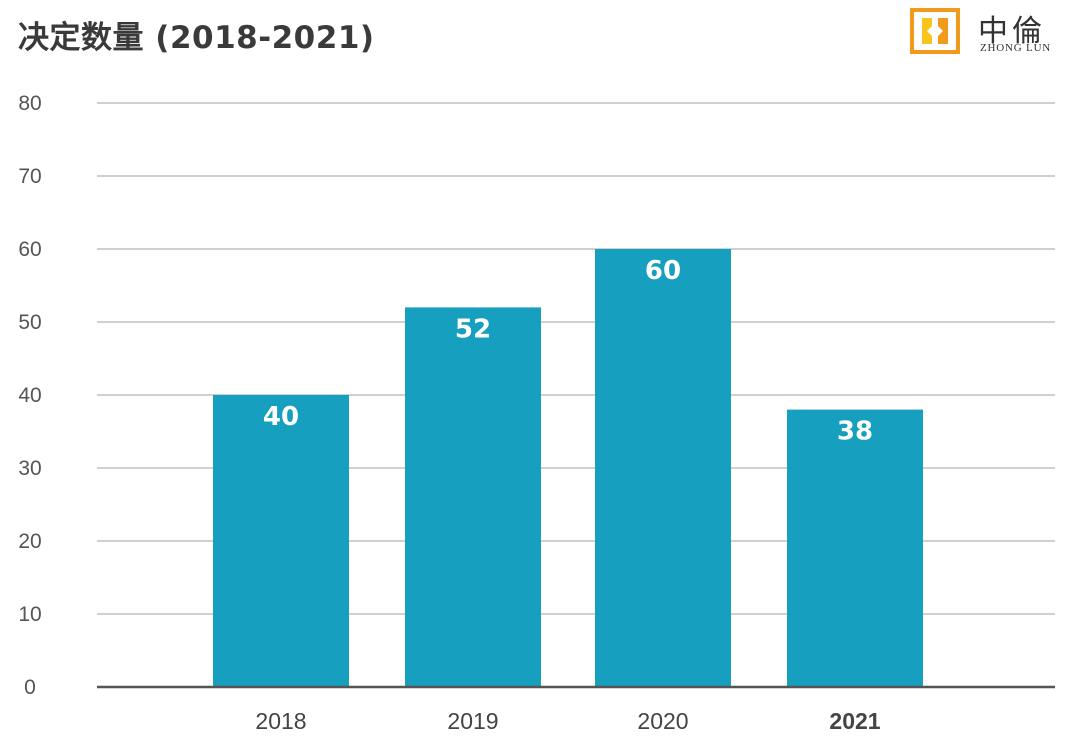  What do you see at coordinates (473, 329) in the screenshot?
I see `data-label-2019: 52` at bounding box center [473, 329].